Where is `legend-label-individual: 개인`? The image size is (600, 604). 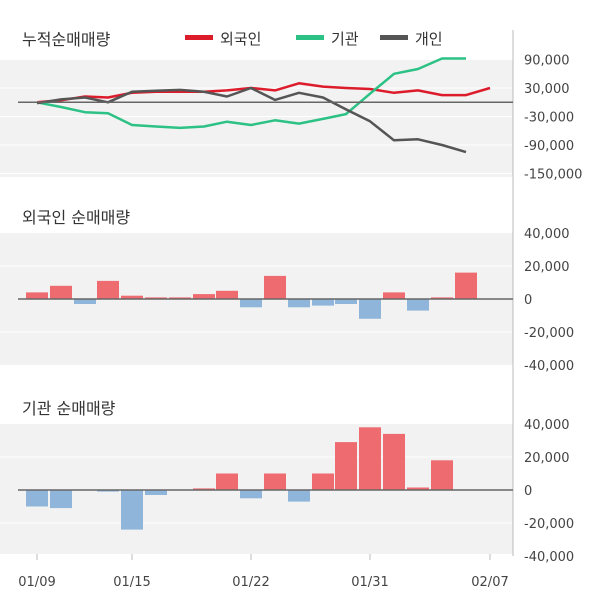
legend-label-individual: 개인 is located at coordinates (429, 39).